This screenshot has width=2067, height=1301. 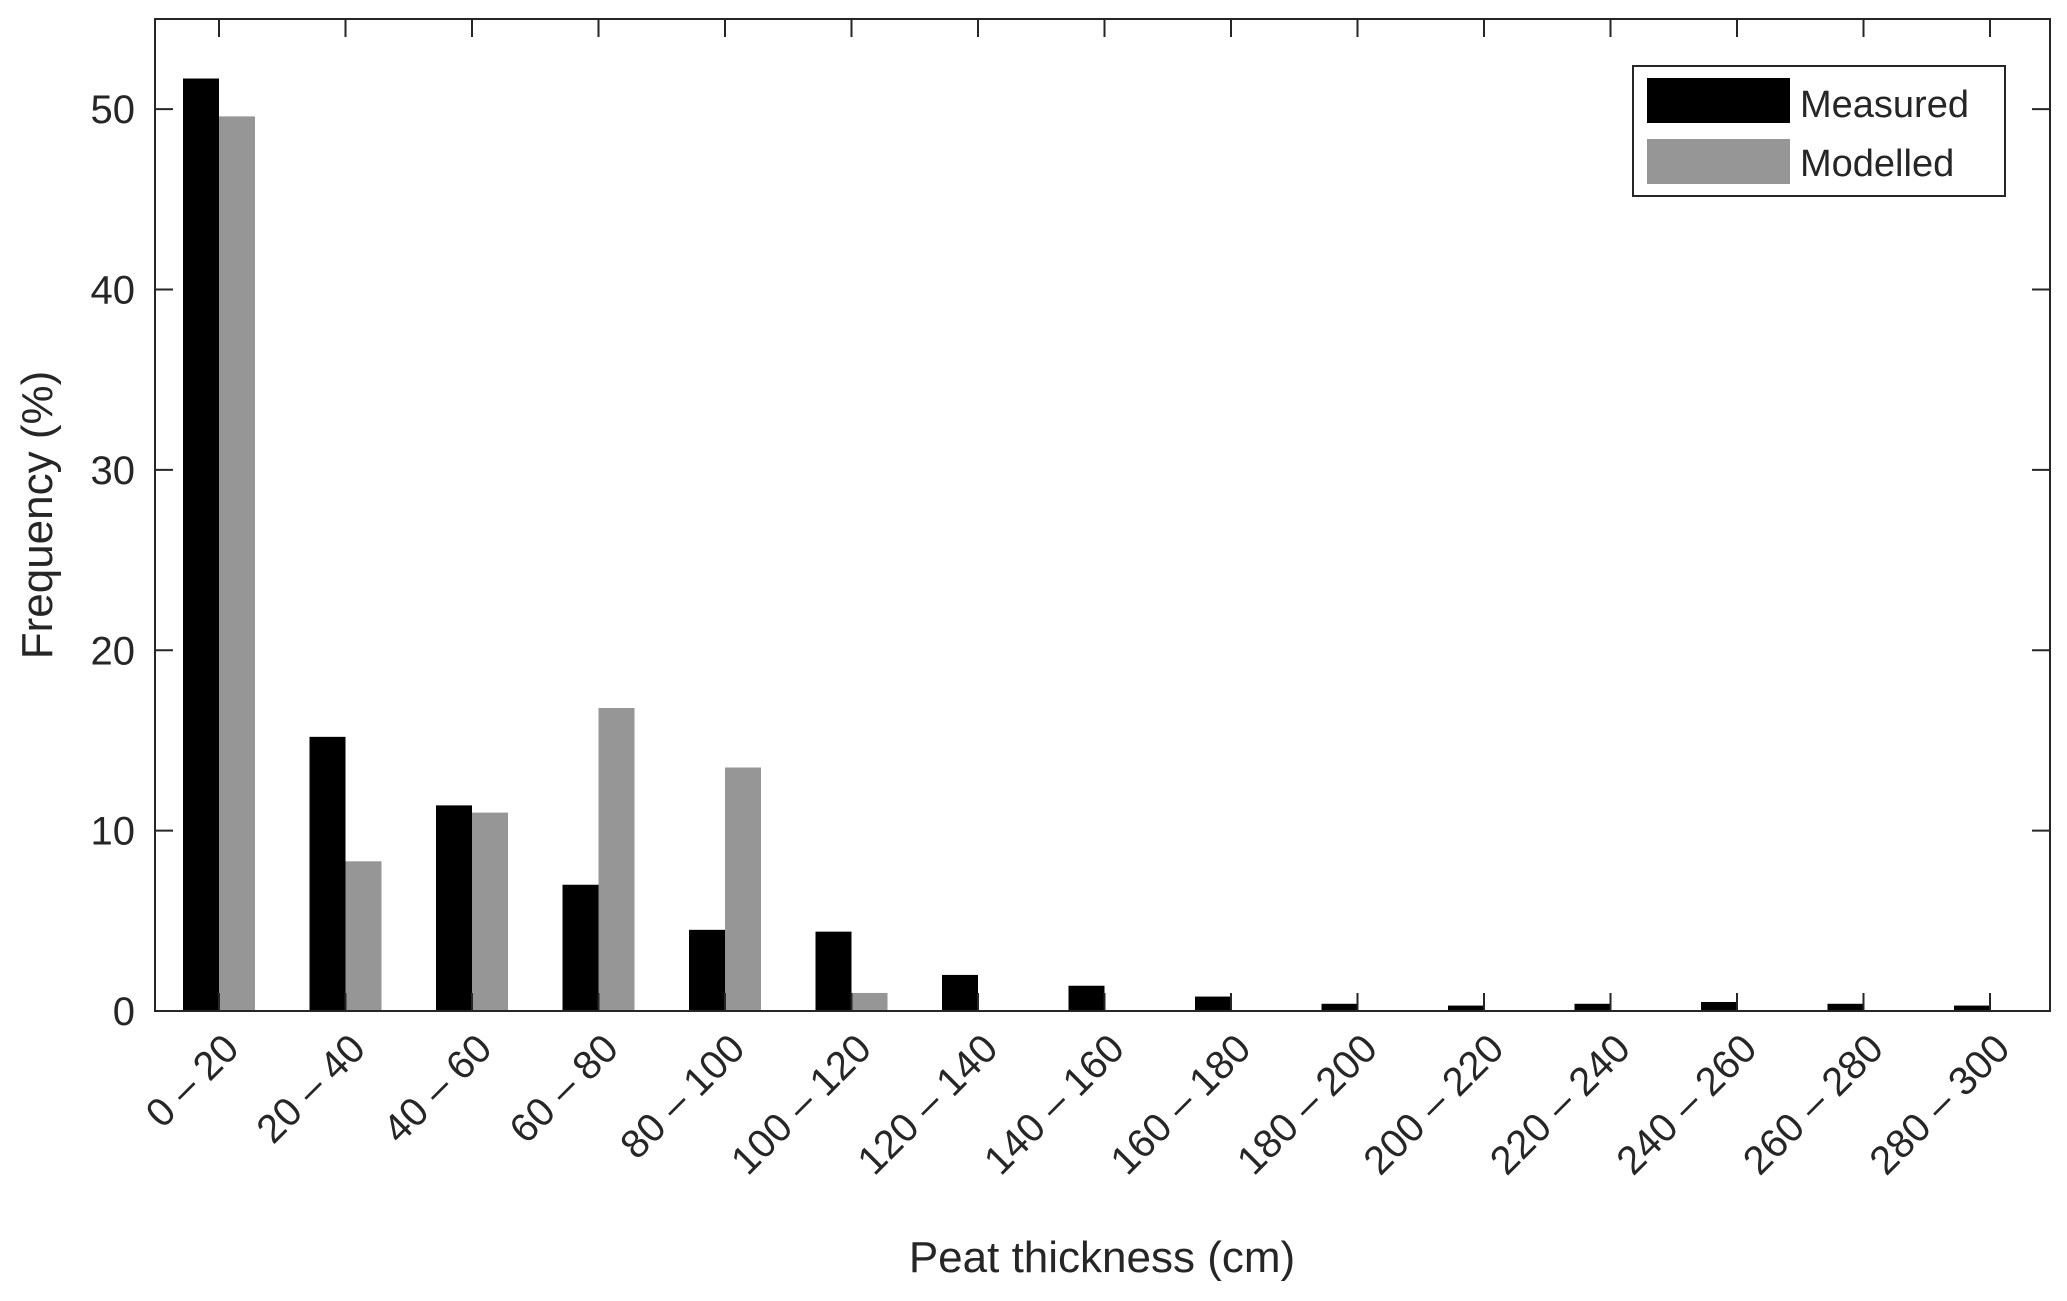 What do you see at coordinates (563, 1088) in the screenshot?
I see `x-tick-label-3: 60 – 80` at bounding box center [563, 1088].